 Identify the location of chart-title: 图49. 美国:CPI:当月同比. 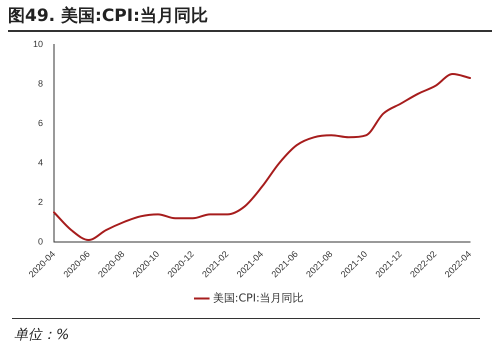
(108, 16).